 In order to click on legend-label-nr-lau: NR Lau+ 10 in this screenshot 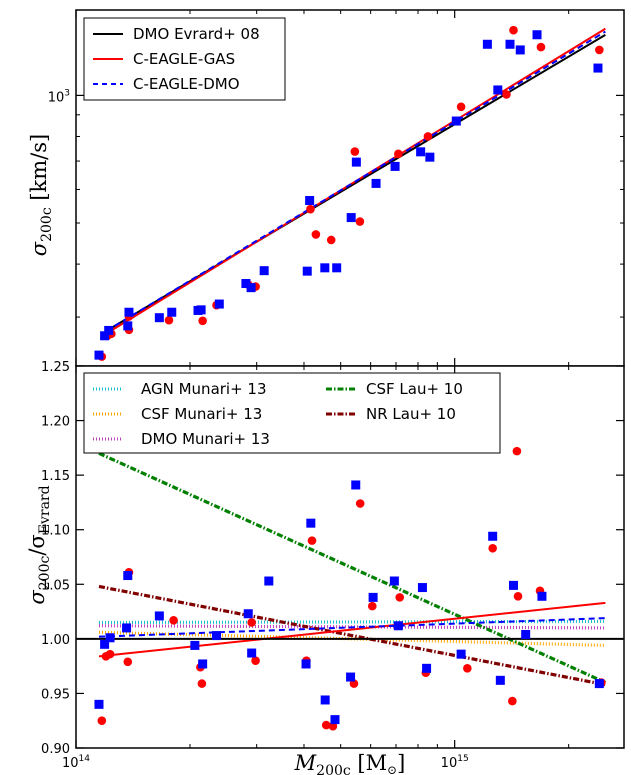, I will do `click(411, 414)`.